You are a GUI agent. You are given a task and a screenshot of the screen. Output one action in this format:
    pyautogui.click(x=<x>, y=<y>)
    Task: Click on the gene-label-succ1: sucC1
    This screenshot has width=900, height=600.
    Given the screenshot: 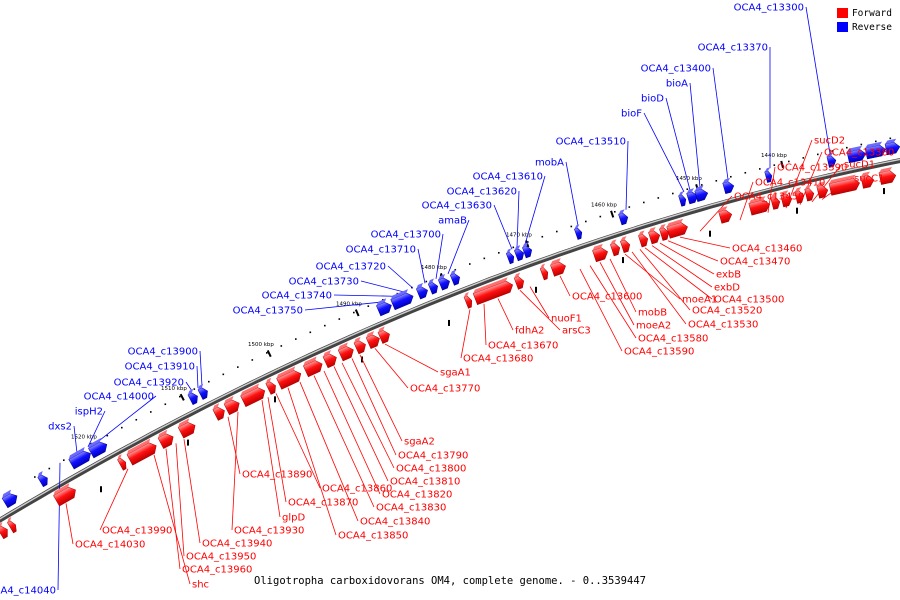 What is the action you would take?
    pyautogui.click(x=869, y=179)
    